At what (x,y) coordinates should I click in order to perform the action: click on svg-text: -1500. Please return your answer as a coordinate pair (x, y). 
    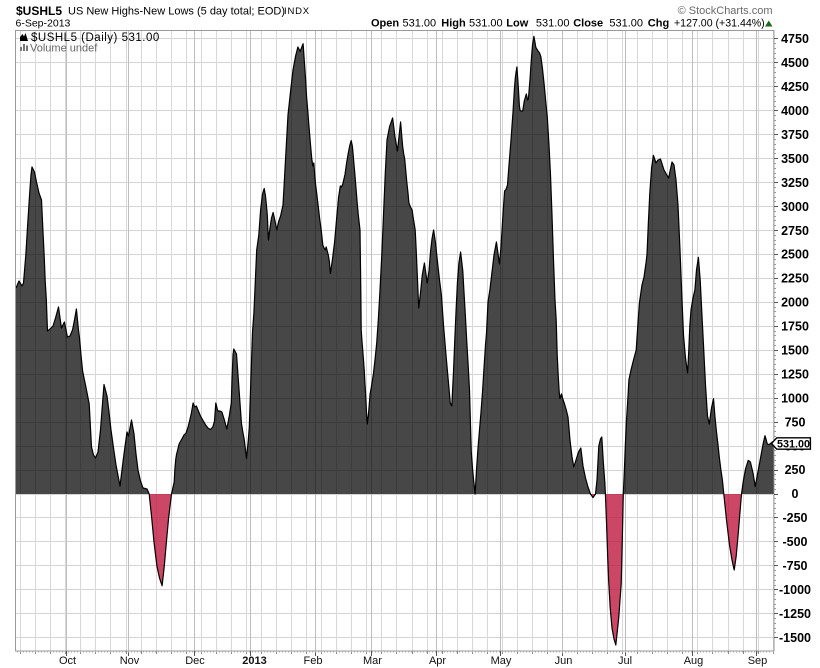
    Looking at the image, I should click on (795, 638).